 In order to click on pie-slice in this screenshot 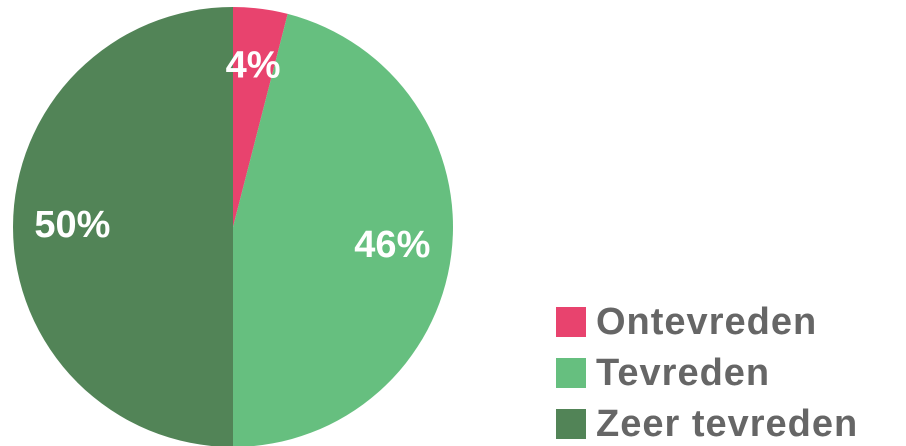, I will do `click(260, 117)`.